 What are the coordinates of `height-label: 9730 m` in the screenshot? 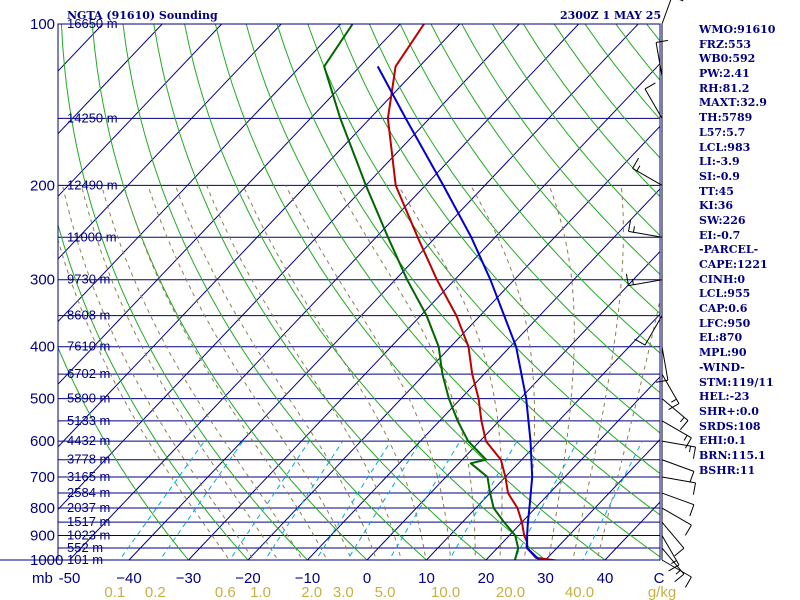 It's located at (88, 279).